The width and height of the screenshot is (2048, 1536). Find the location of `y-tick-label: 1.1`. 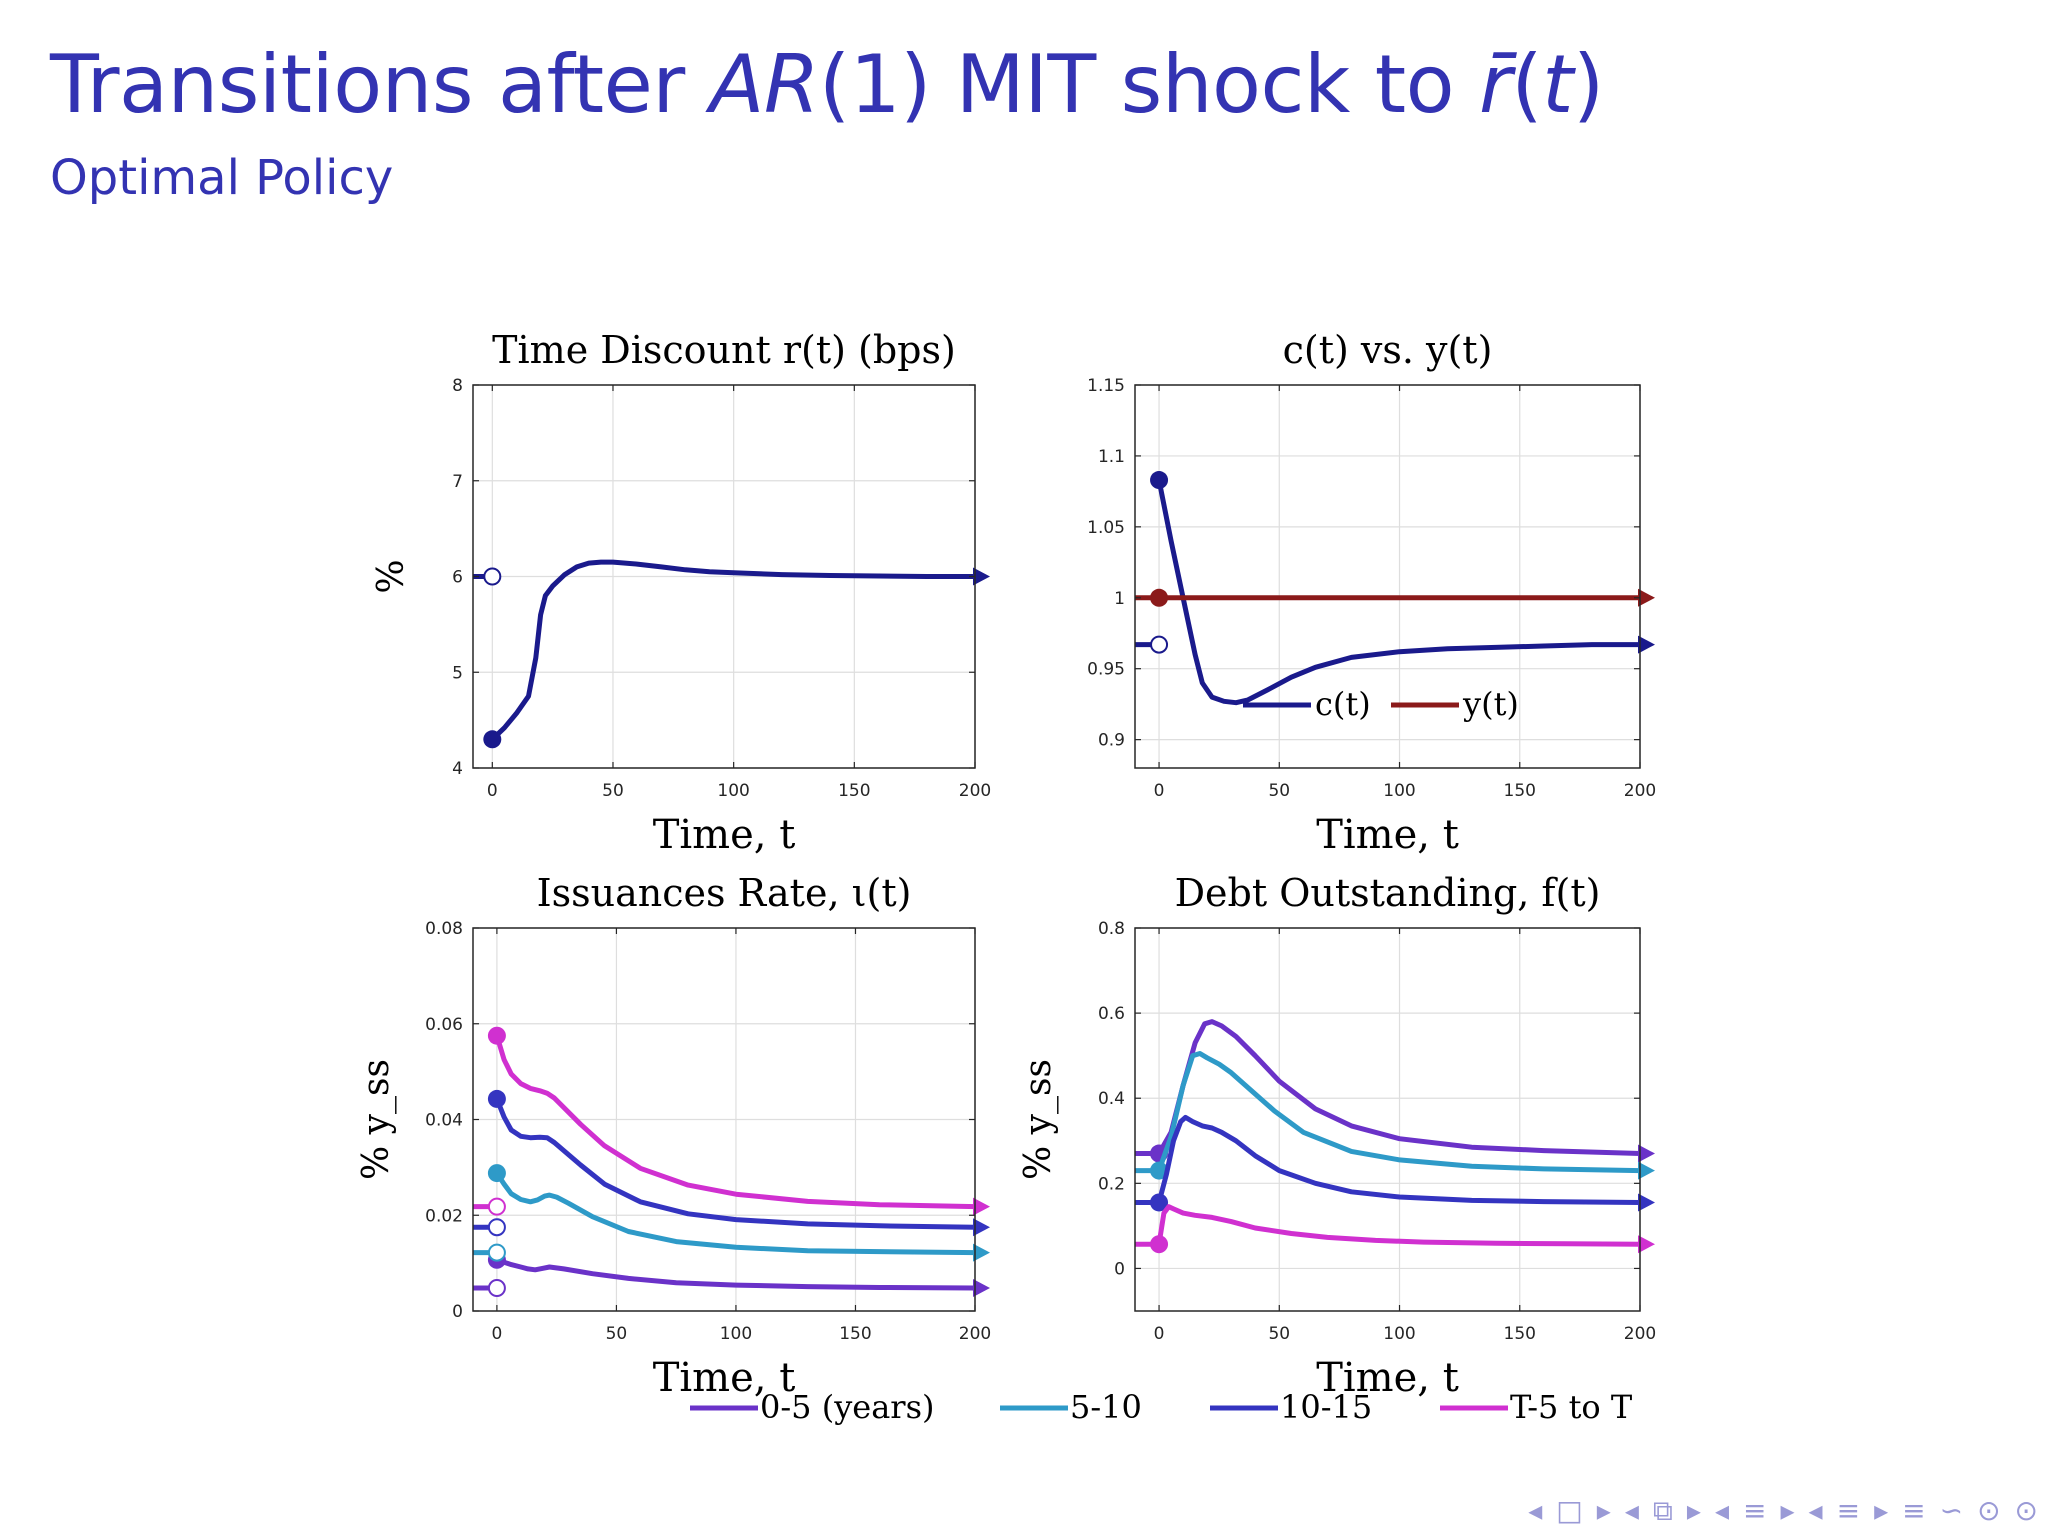

y-tick-label: 1.1 is located at coordinates (1111, 457).